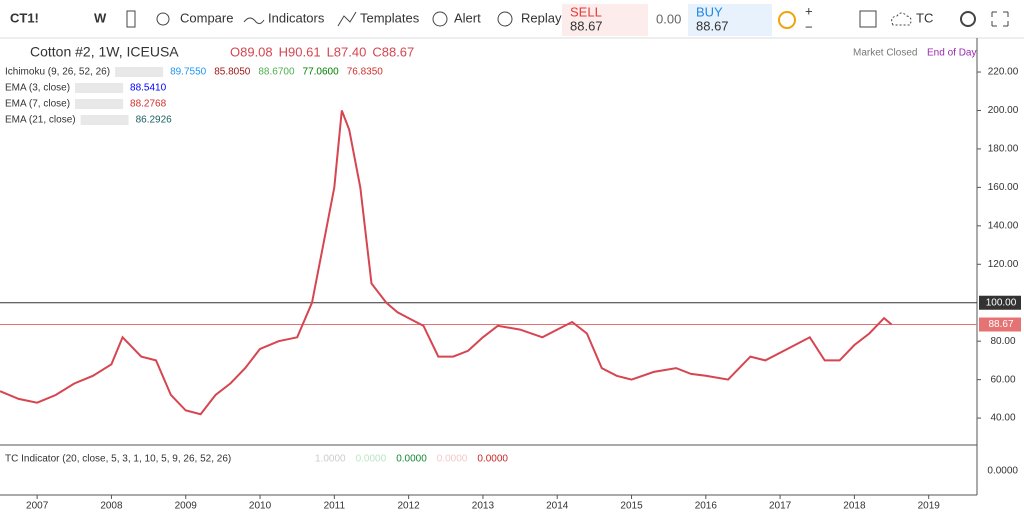 This screenshot has height=520, width=1024. Describe the element at coordinates (631, 506) in the screenshot. I see `x-tick-label: 2015` at that location.